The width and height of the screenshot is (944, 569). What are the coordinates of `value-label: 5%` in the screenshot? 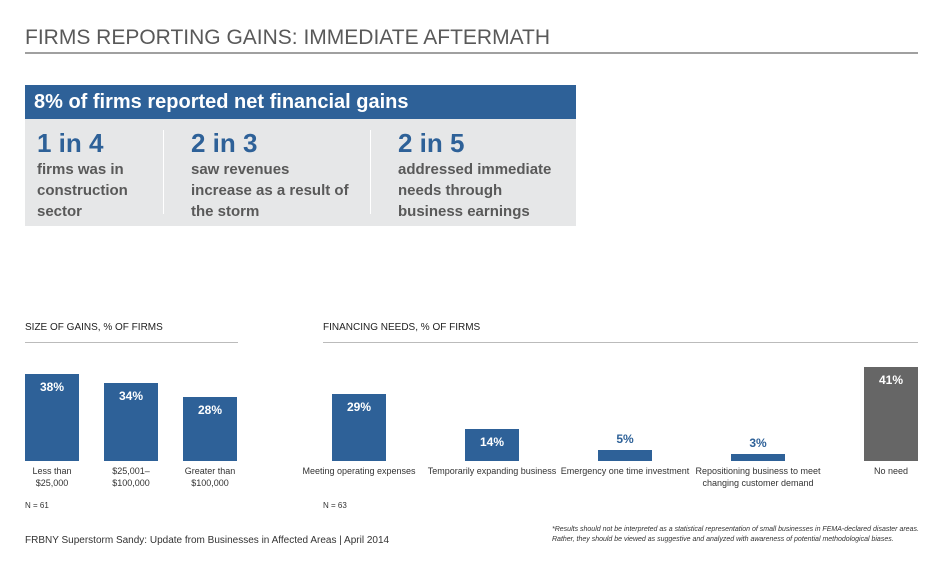 It's located at (625, 438).